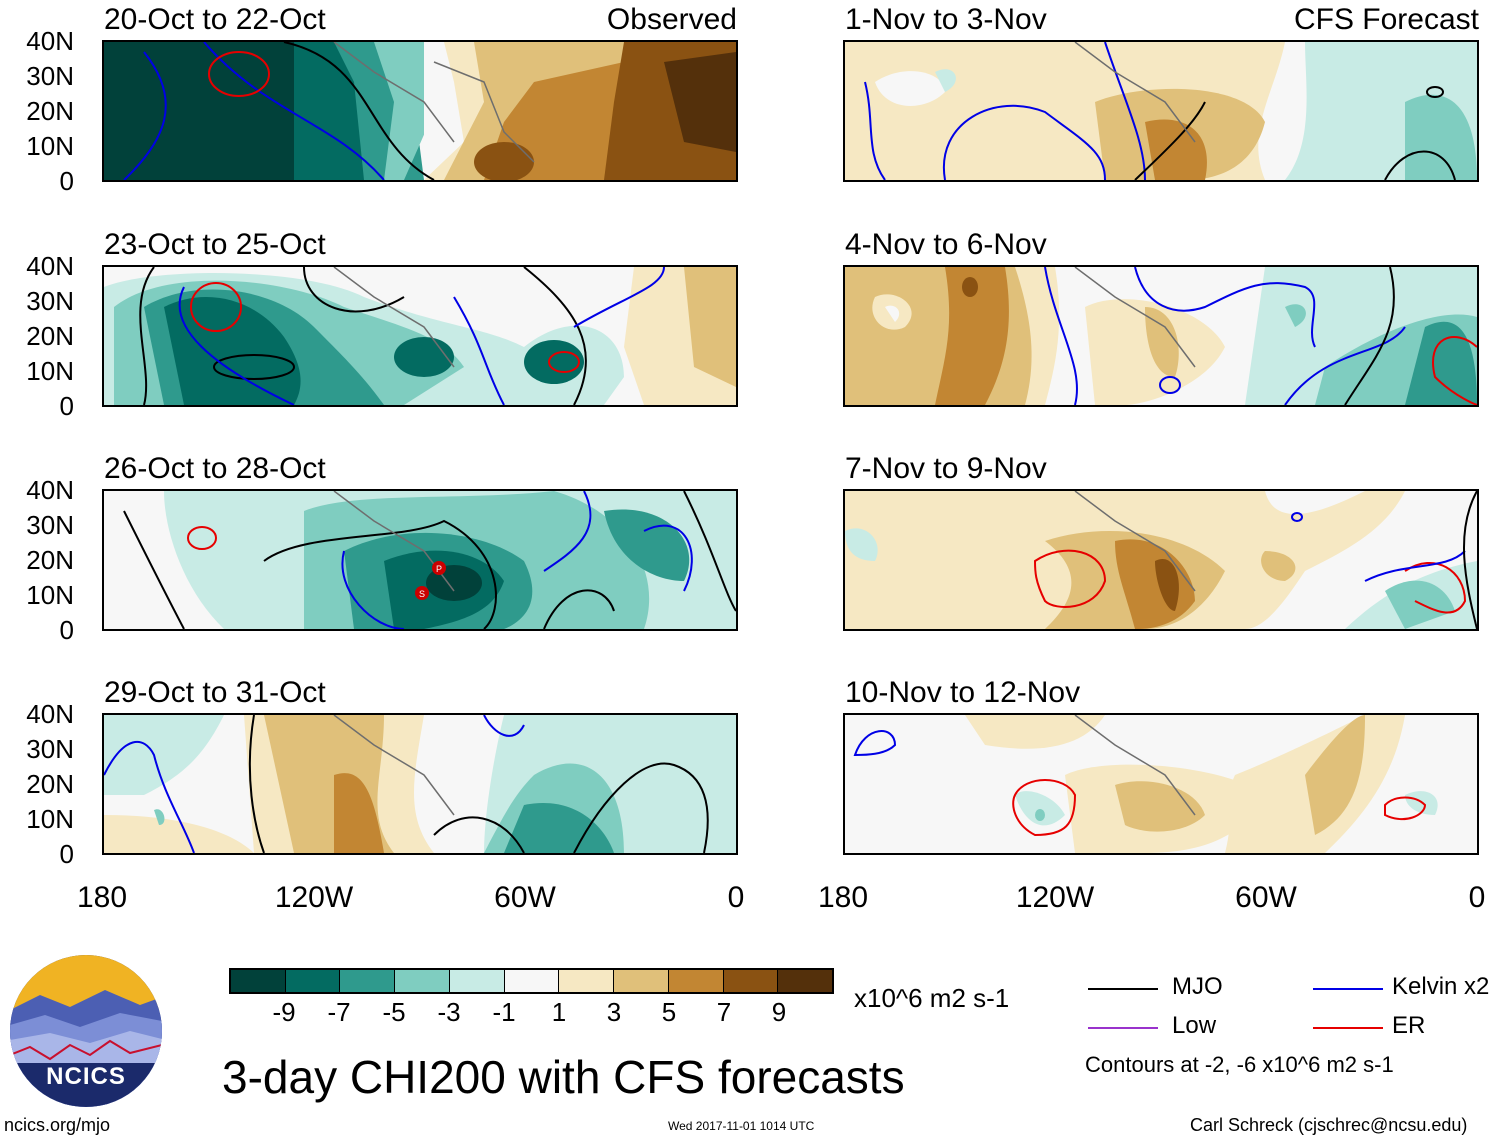  I want to click on panel-title: 23-Oct to 25-Oct, so click(215, 244).